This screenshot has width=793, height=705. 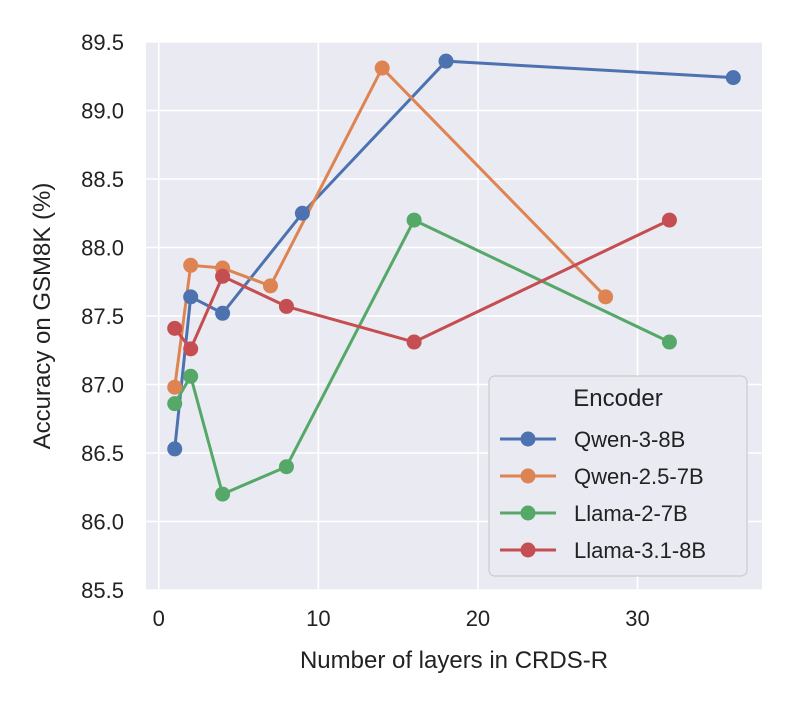 I want to click on y-tick-label: 85.5, so click(x=102, y=590).